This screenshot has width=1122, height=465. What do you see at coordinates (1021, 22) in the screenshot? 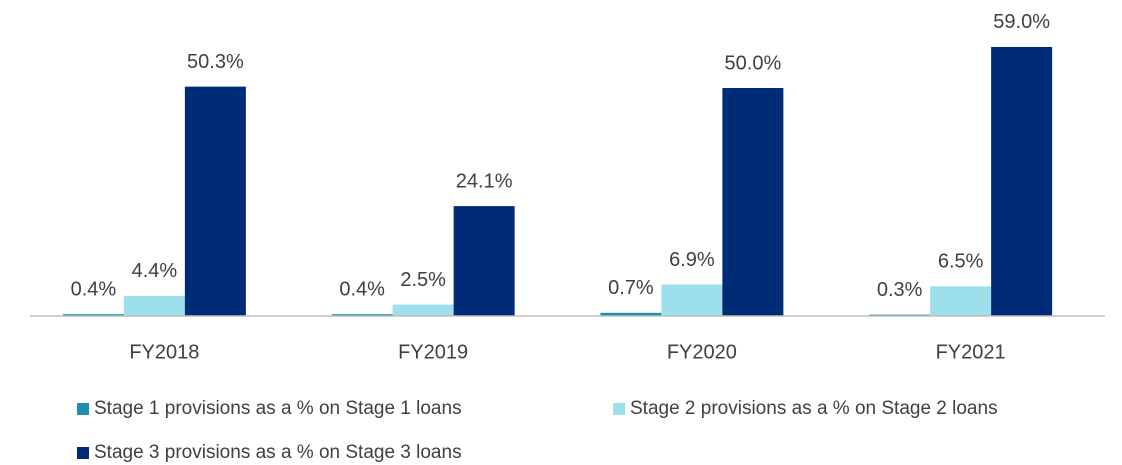
I see `value-label: 59.0%` at bounding box center [1021, 22].